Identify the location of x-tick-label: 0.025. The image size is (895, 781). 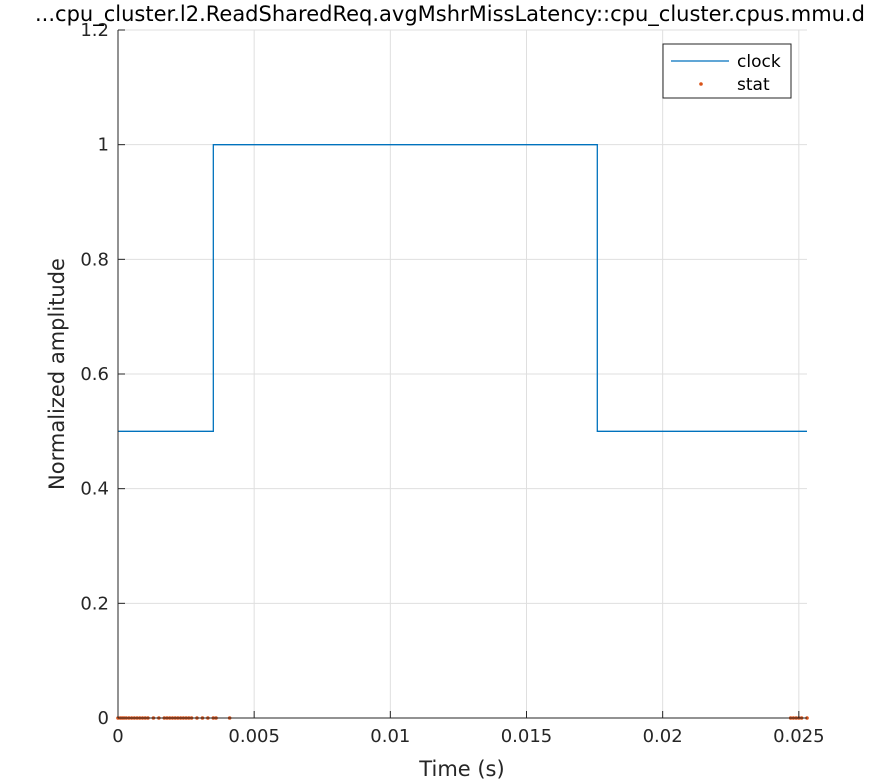
(799, 736).